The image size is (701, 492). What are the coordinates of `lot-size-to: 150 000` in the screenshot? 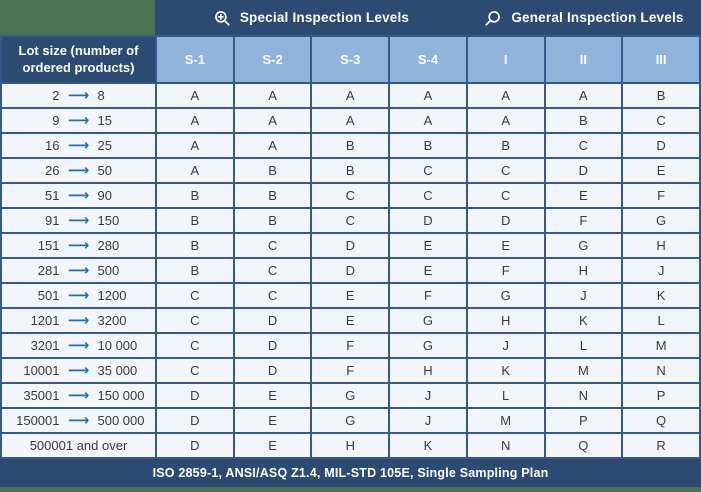 It's located at (121, 395).